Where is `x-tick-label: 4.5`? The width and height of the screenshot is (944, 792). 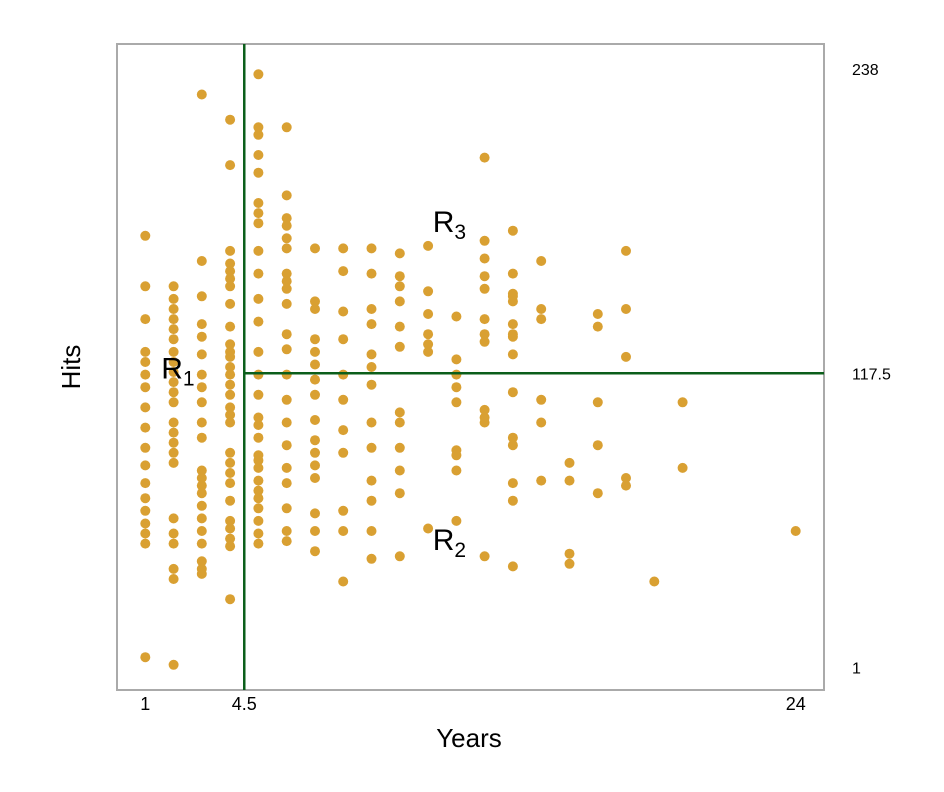 x-tick-label: 4.5 is located at coordinates (244, 704).